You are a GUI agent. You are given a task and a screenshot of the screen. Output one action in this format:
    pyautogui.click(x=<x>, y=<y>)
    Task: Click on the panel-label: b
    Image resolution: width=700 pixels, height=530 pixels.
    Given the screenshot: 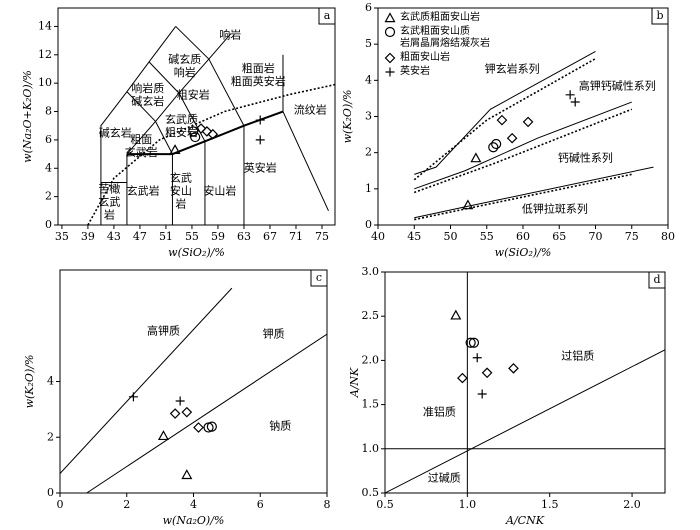 What is the action you would take?
    pyautogui.click(x=659, y=15)
    